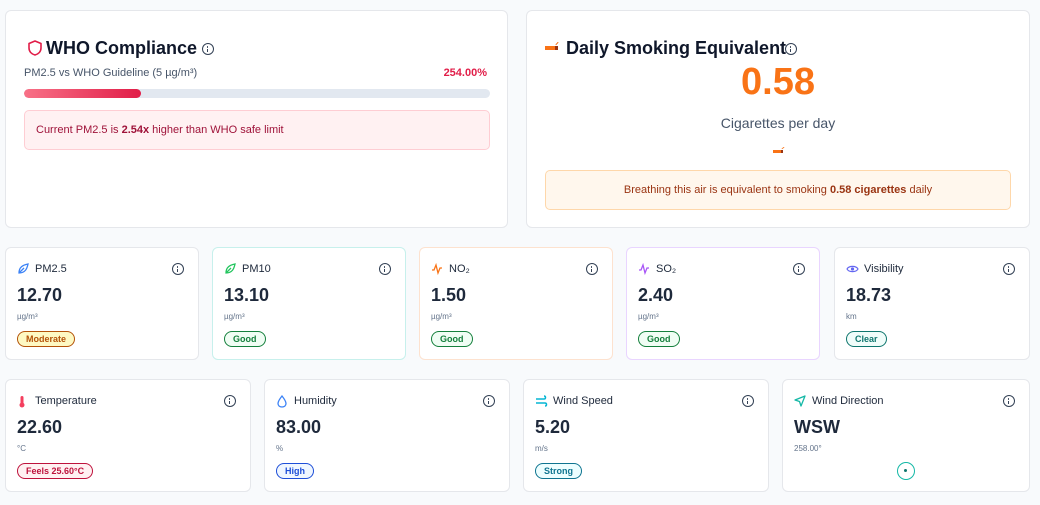 This screenshot has width=1040, height=505. I want to click on smoking-value: 0.58, so click(778, 82).